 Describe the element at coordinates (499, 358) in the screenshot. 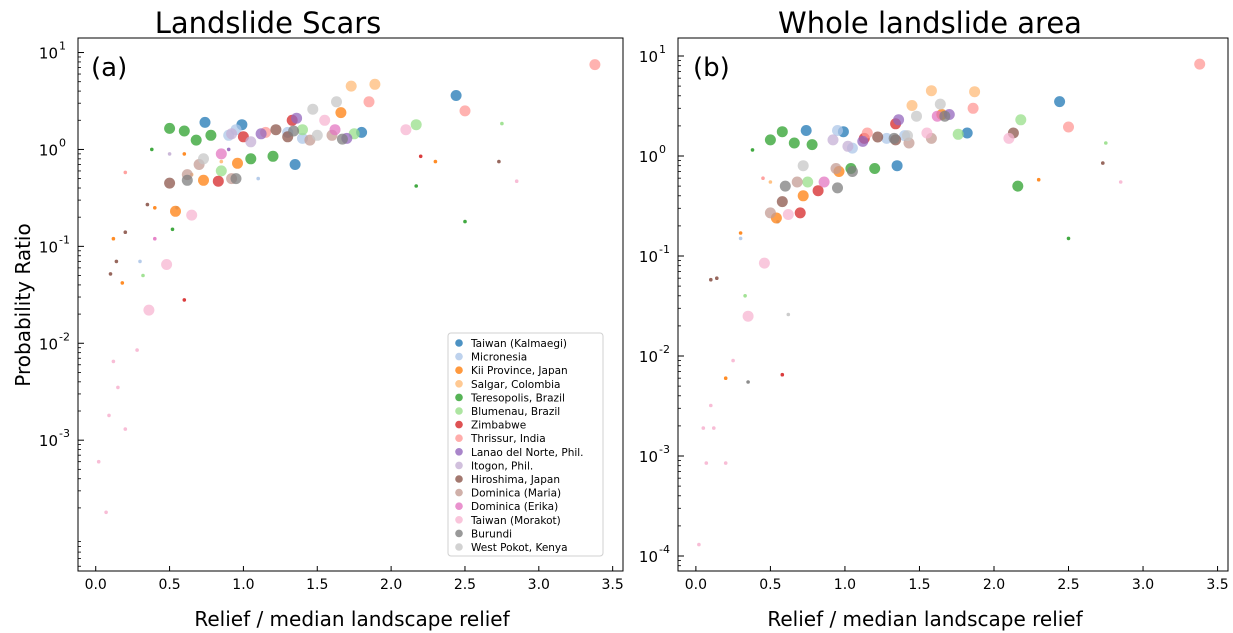

I see `legend-label: Micronesia` at that location.